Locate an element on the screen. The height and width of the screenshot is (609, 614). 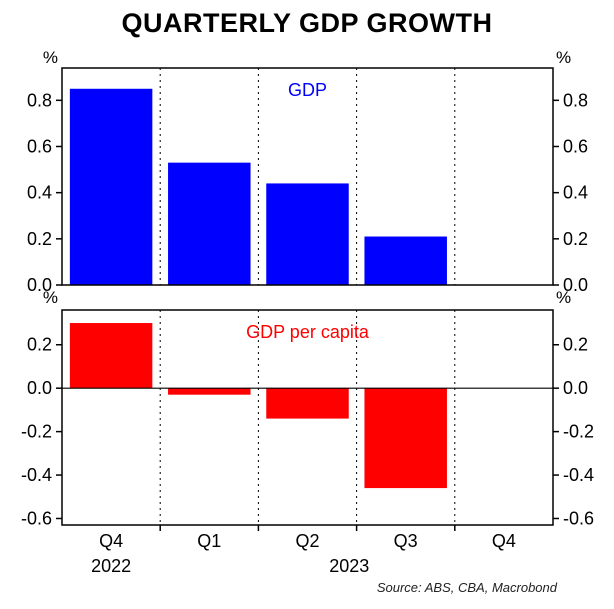
x-category-label: Q1 is located at coordinates (209, 541).